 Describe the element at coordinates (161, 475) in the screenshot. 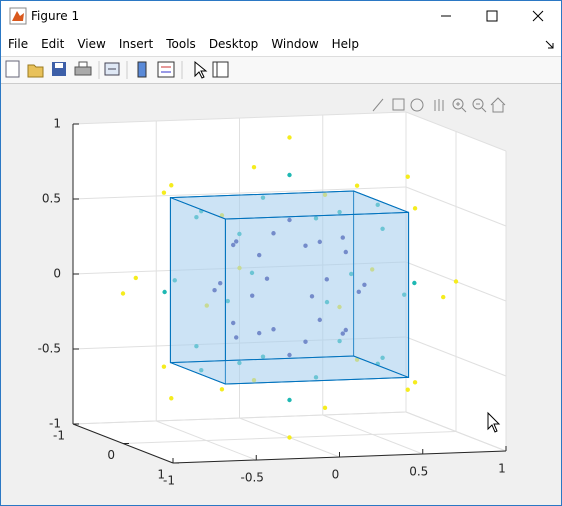

I see `y-tick-label: 1` at that location.